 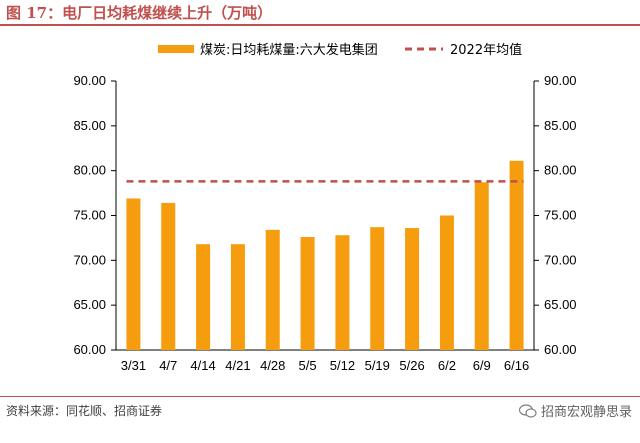 What do you see at coordinates (202, 365) in the screenshot?
I see `x-tick-label: 4/14` at bounding box center [202, 365].